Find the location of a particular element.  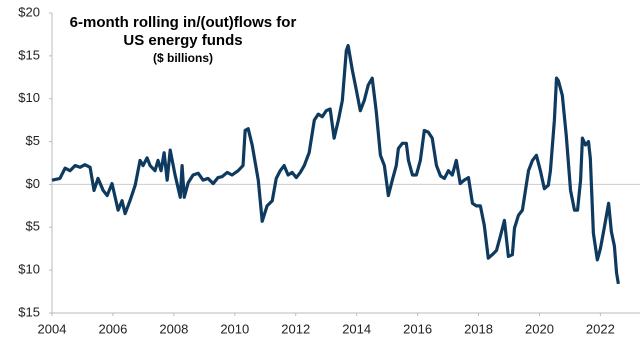

x-tick-label: 2010 is located at coordinates (234, 328).